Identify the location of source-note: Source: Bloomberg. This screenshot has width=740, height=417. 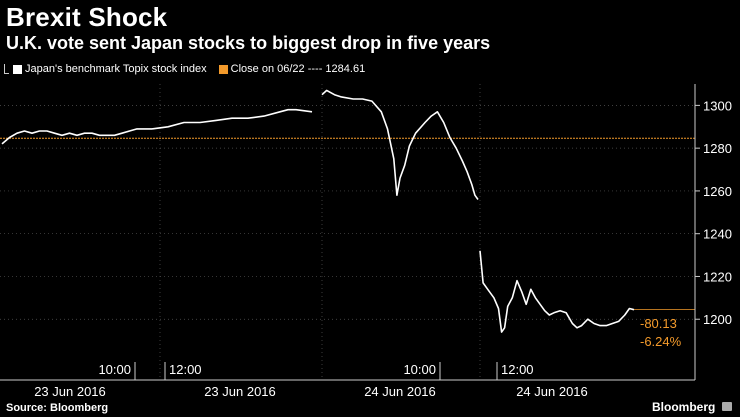
(57, 408).